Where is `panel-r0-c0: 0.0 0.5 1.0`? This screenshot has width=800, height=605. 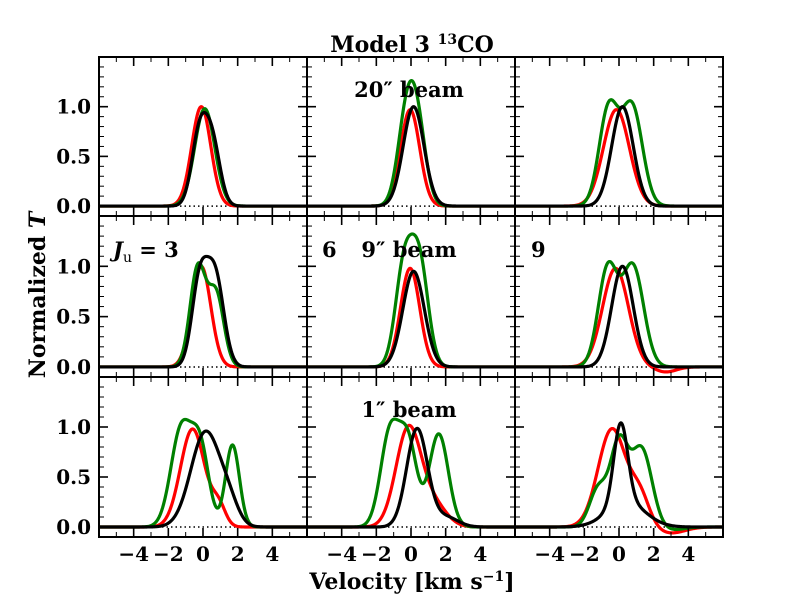
panel-r0-c0: 0.0 0.5 1.0 is located at coordinates (182, 137).